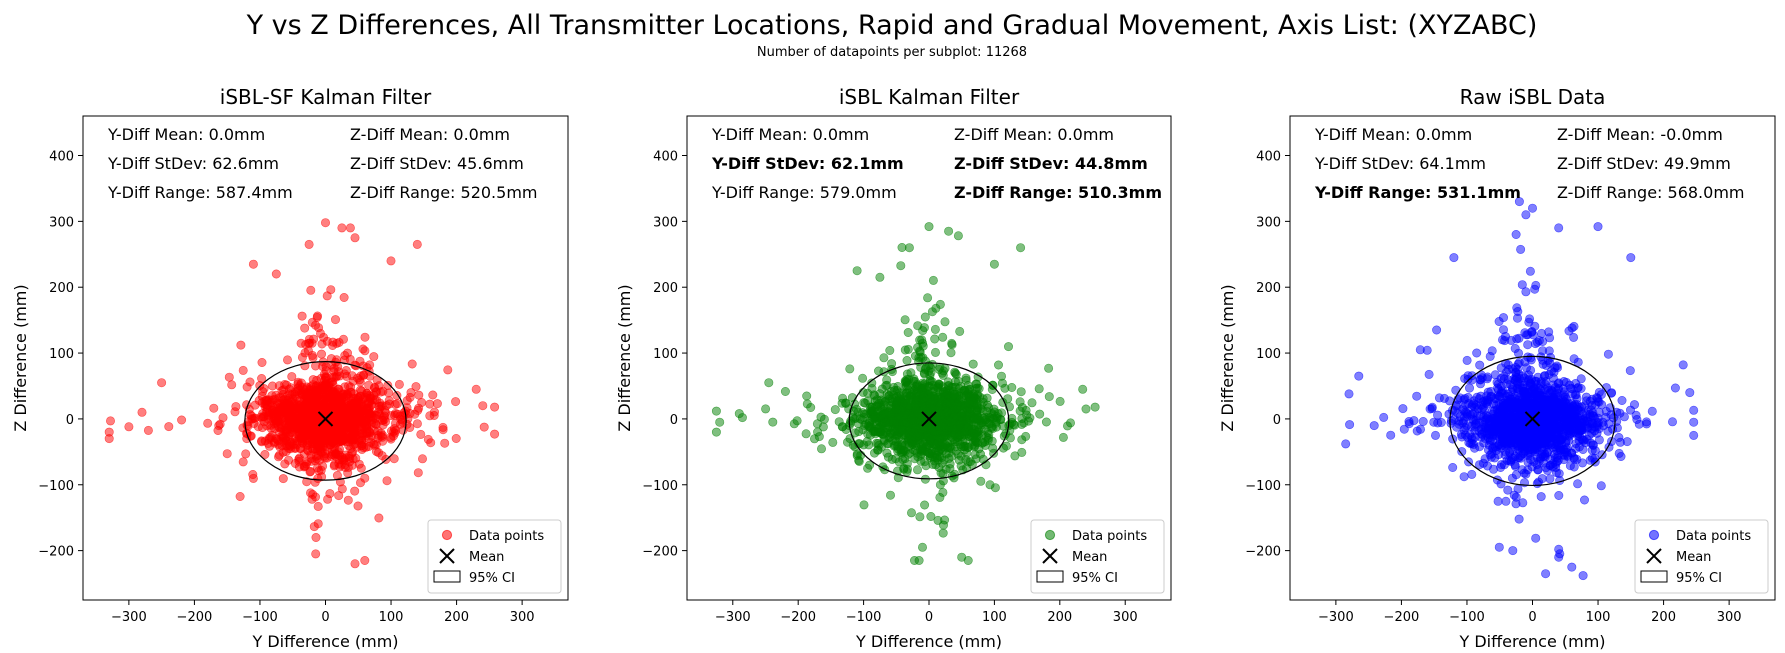  What do you see at coordinates (1400, 163) in the screenshot?
I see `stats-text: Y-Diff StDev: 64.1mm` at bounding box center [1400, 163].